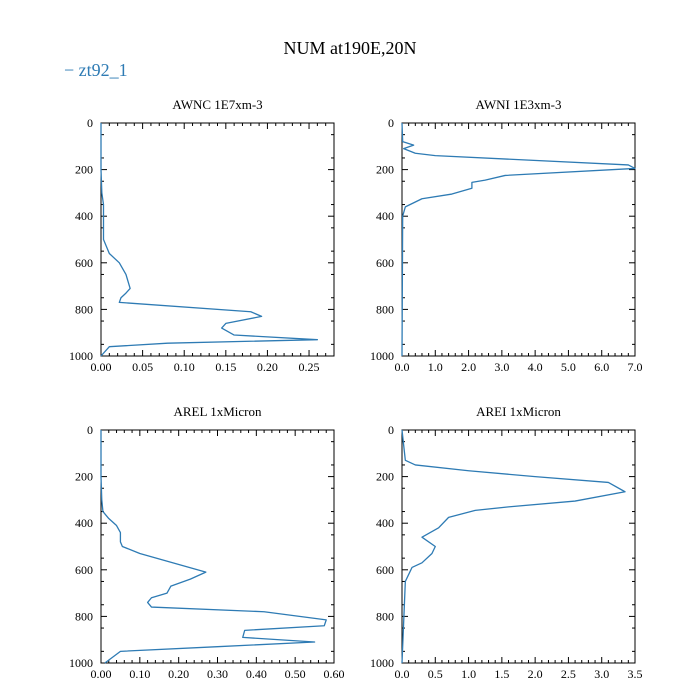  What do you see at coordinates (309, 367) in the screenshot?
I see `x-tick-label: 0.25` at bounding box center [309, 367].